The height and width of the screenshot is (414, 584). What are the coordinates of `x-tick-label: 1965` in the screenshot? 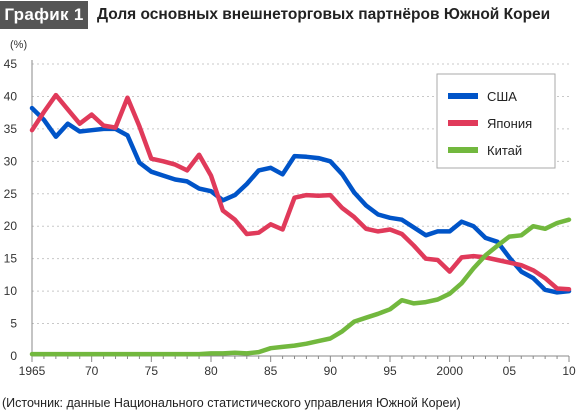 It's located at (32, 371).